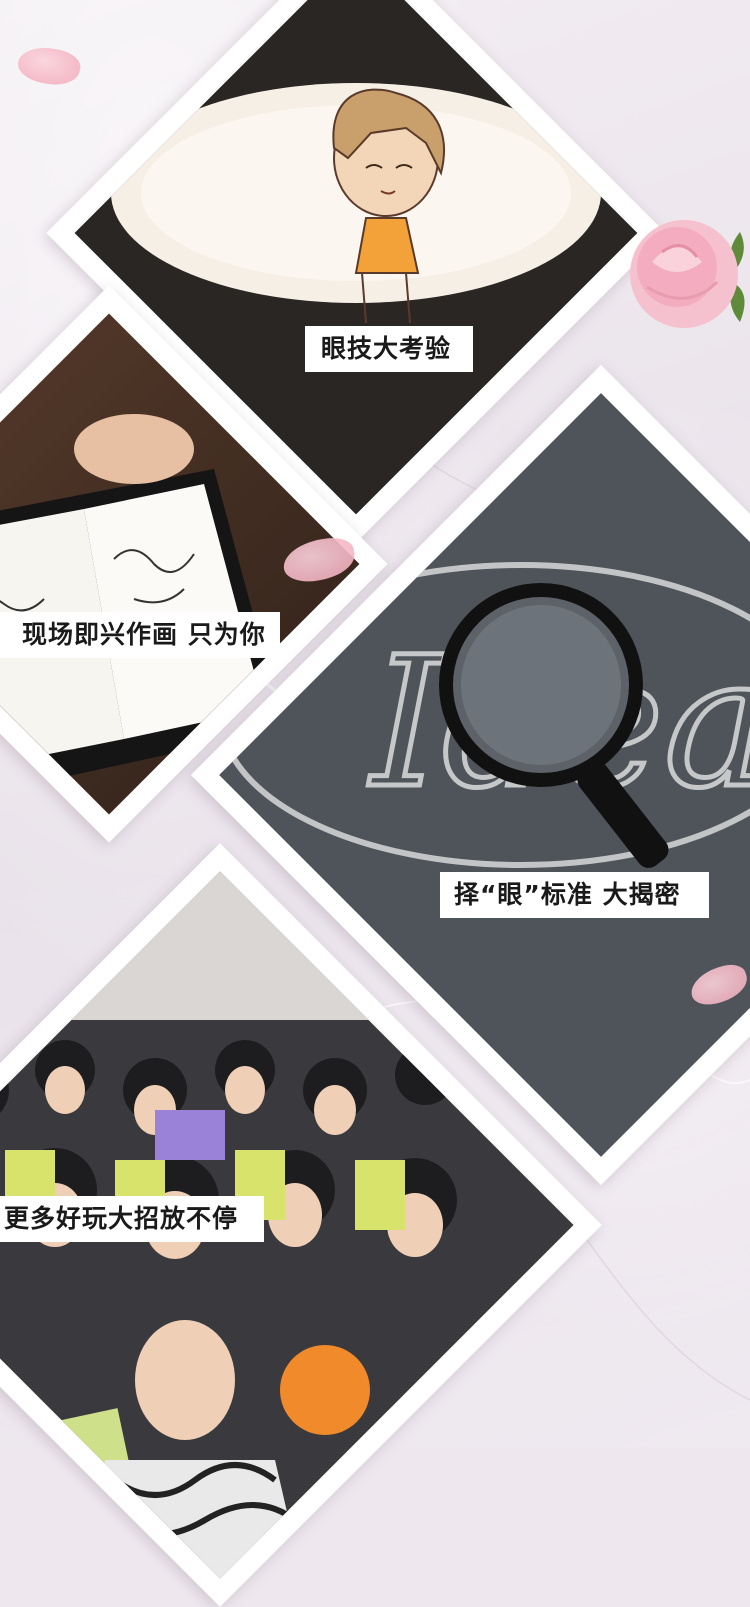 The image size is (750, 1607). What do you see at coordinates (132, 1219) in the screenshot?
I see `caption-more-fun: 更多好玩大招放不停` at bounding box center [132, 1219].